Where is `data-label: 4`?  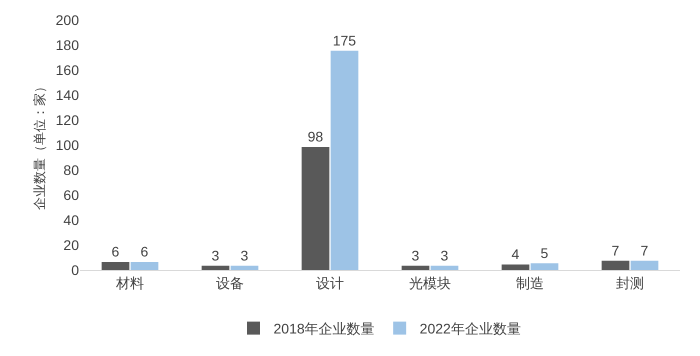
data-label: 4 is located at coordinates (516, 254).